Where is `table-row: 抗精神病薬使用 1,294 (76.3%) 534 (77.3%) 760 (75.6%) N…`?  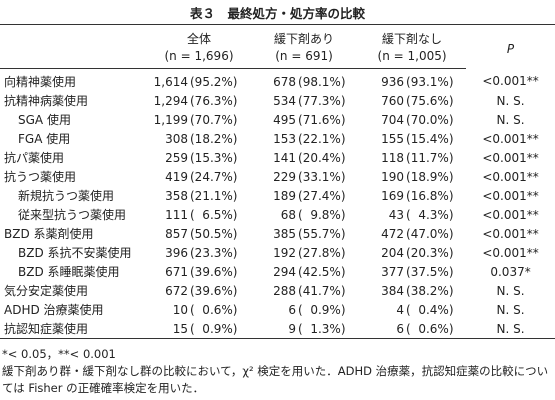 table-row: 抗精神病薬使用 1,294 (76.3%) 534 (77.3%) 760 (75.6%) N… is located at coordinates (277, 100).